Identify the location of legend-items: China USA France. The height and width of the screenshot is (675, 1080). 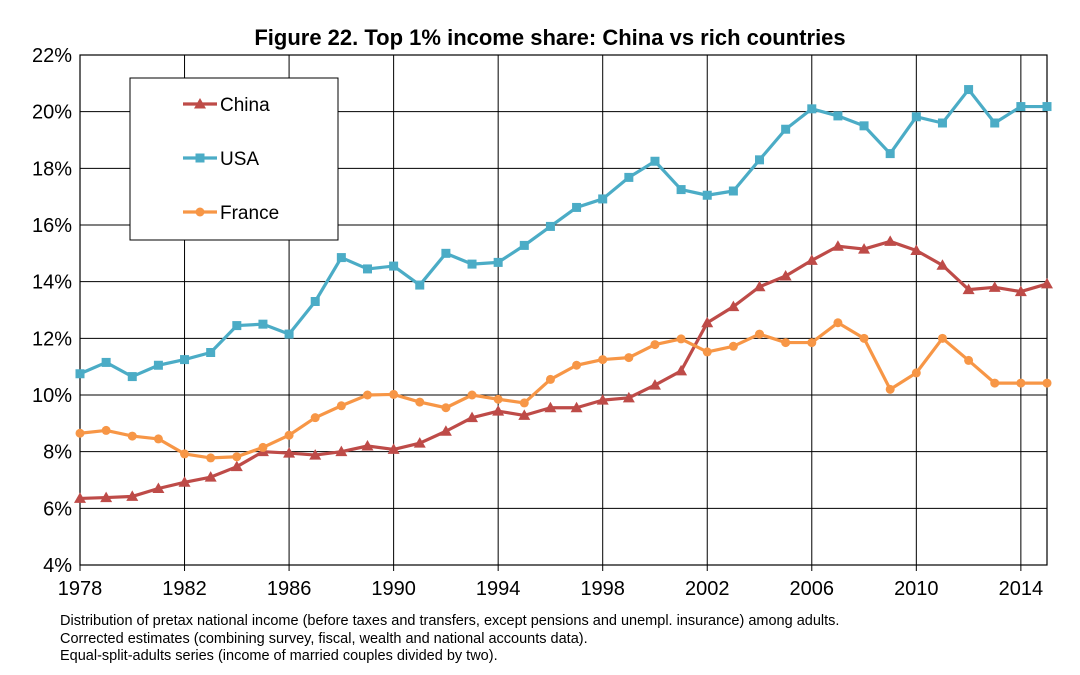
(231, 159).